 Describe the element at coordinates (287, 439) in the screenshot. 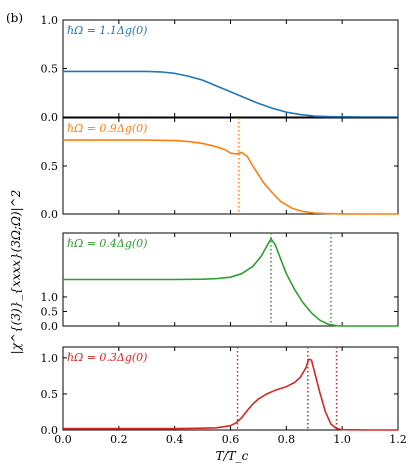

I see `x-tick-label: 0.8` at that location.